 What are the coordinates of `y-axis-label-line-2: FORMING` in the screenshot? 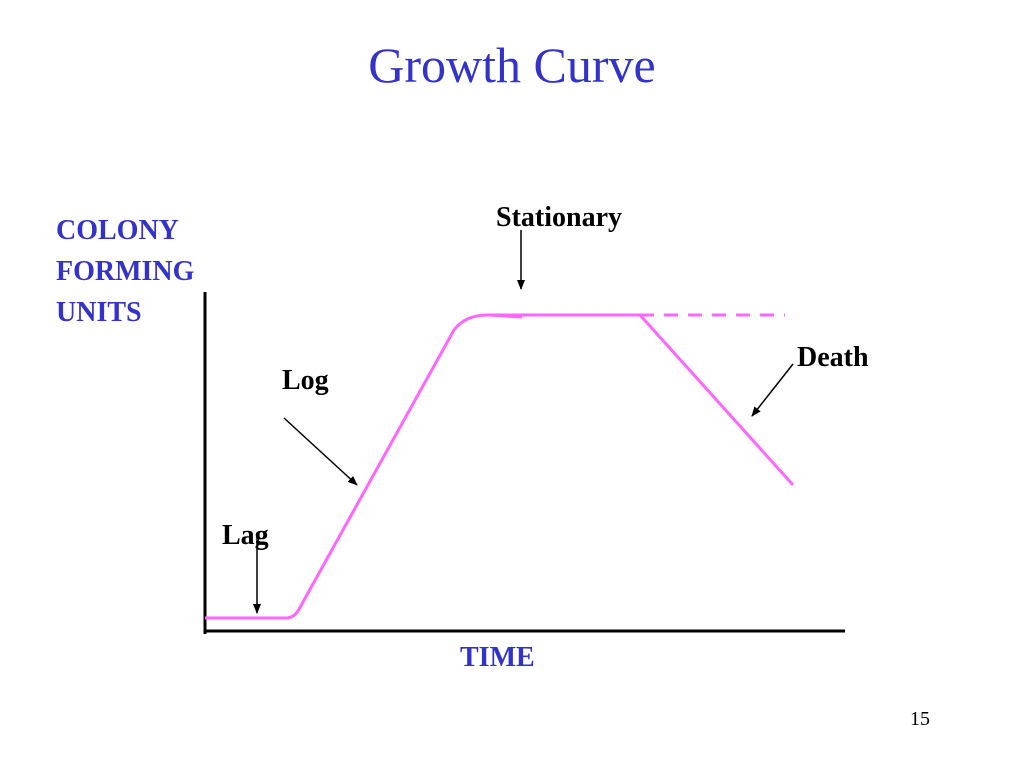 It's located at (125, 271).